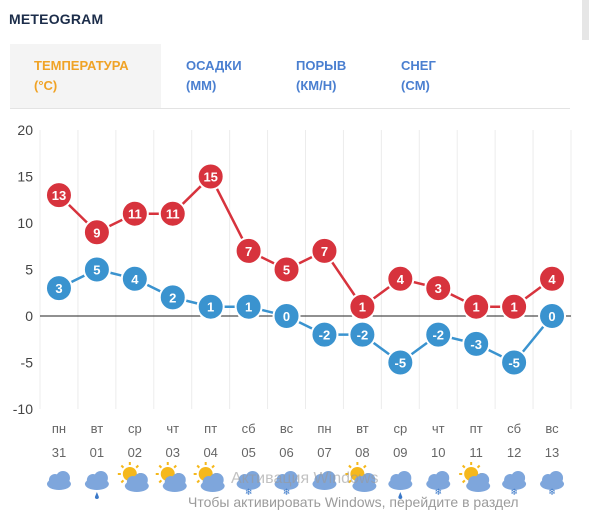 The image size is (589, 518). I want to click on max-temp-data-label: 5, so click(286, 270).